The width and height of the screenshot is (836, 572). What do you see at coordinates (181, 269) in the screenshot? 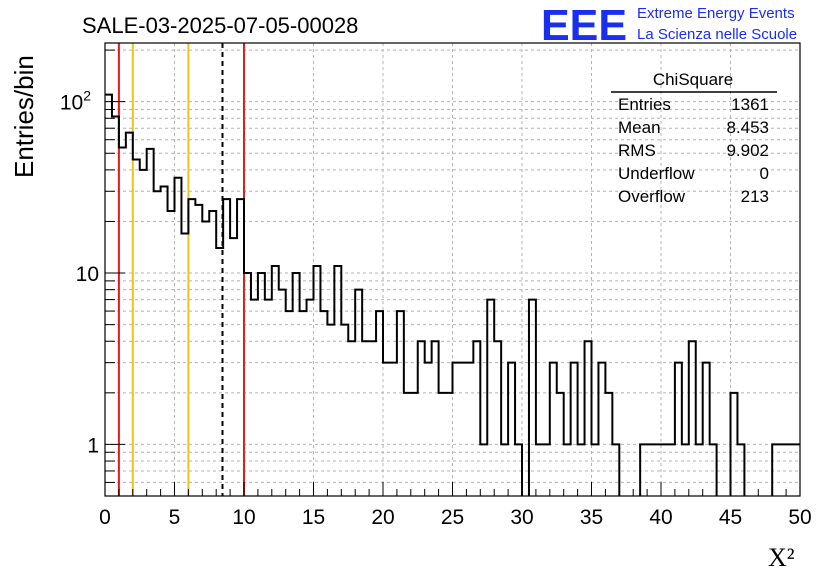
I see `reference-lines` at bounding box center [181, 269].